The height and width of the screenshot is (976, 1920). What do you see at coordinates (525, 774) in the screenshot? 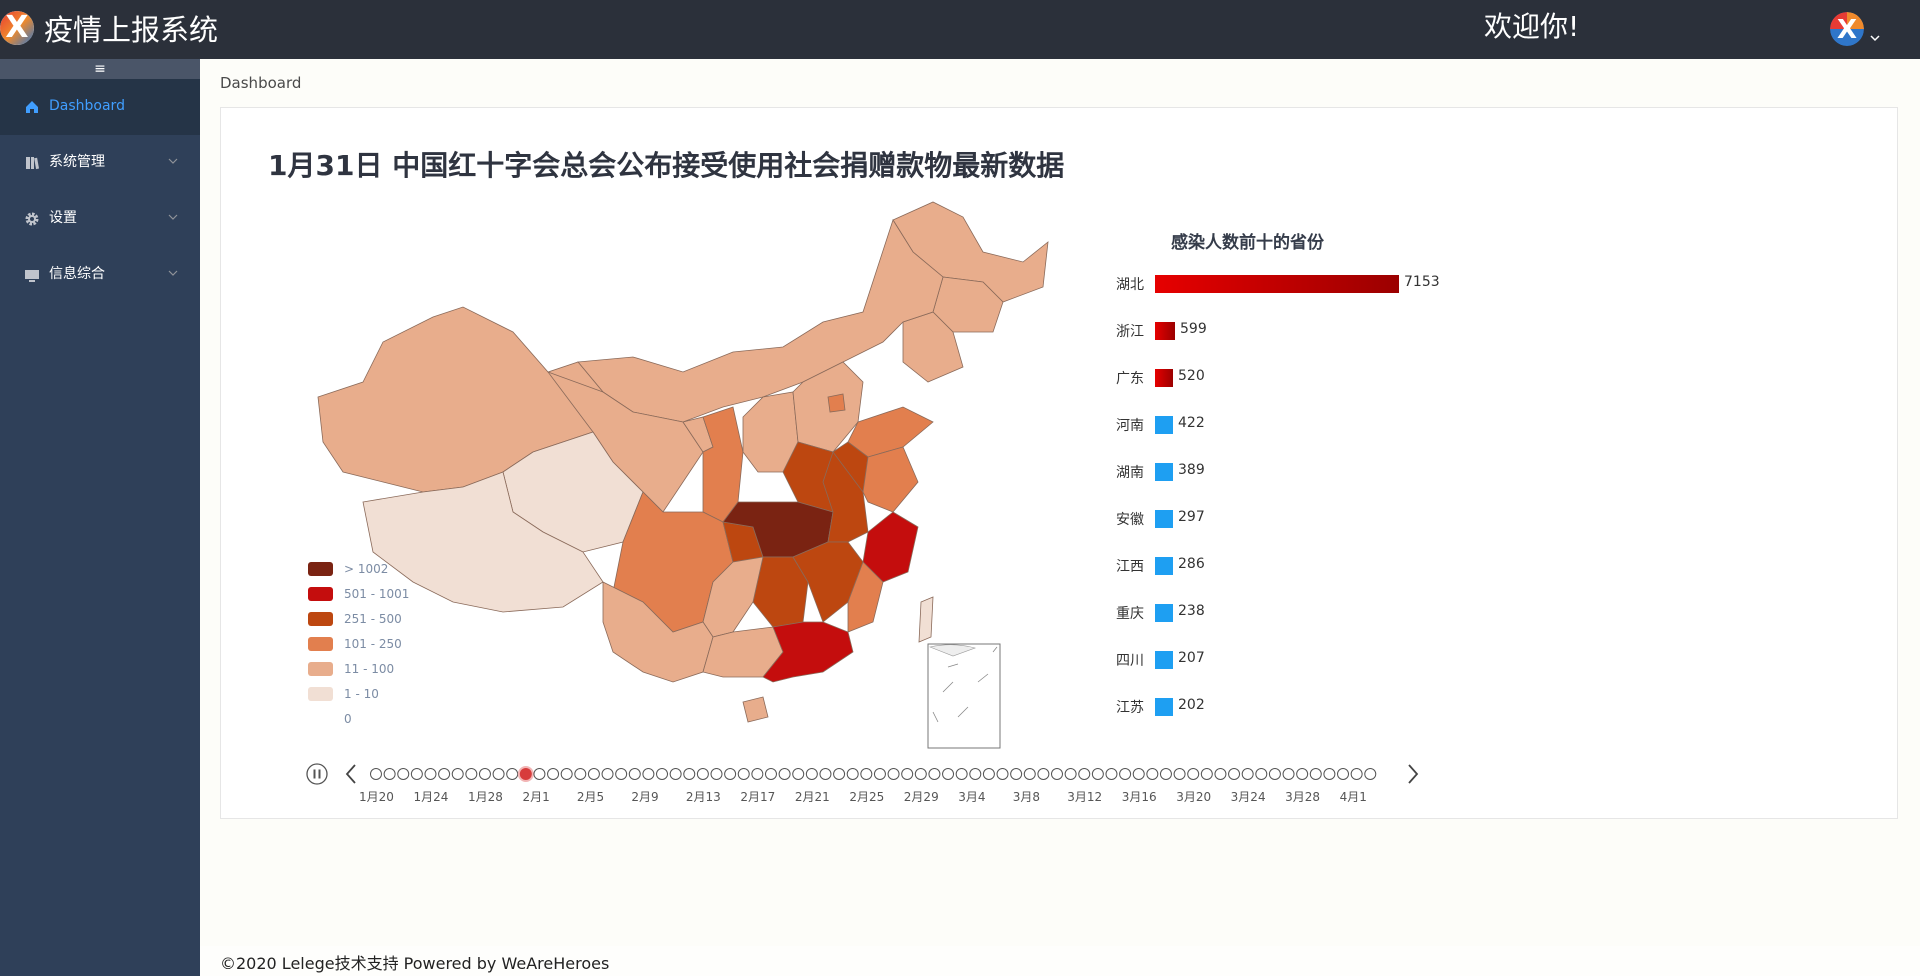
I see `timeline-current-dot` at bounding box center [525, 774].